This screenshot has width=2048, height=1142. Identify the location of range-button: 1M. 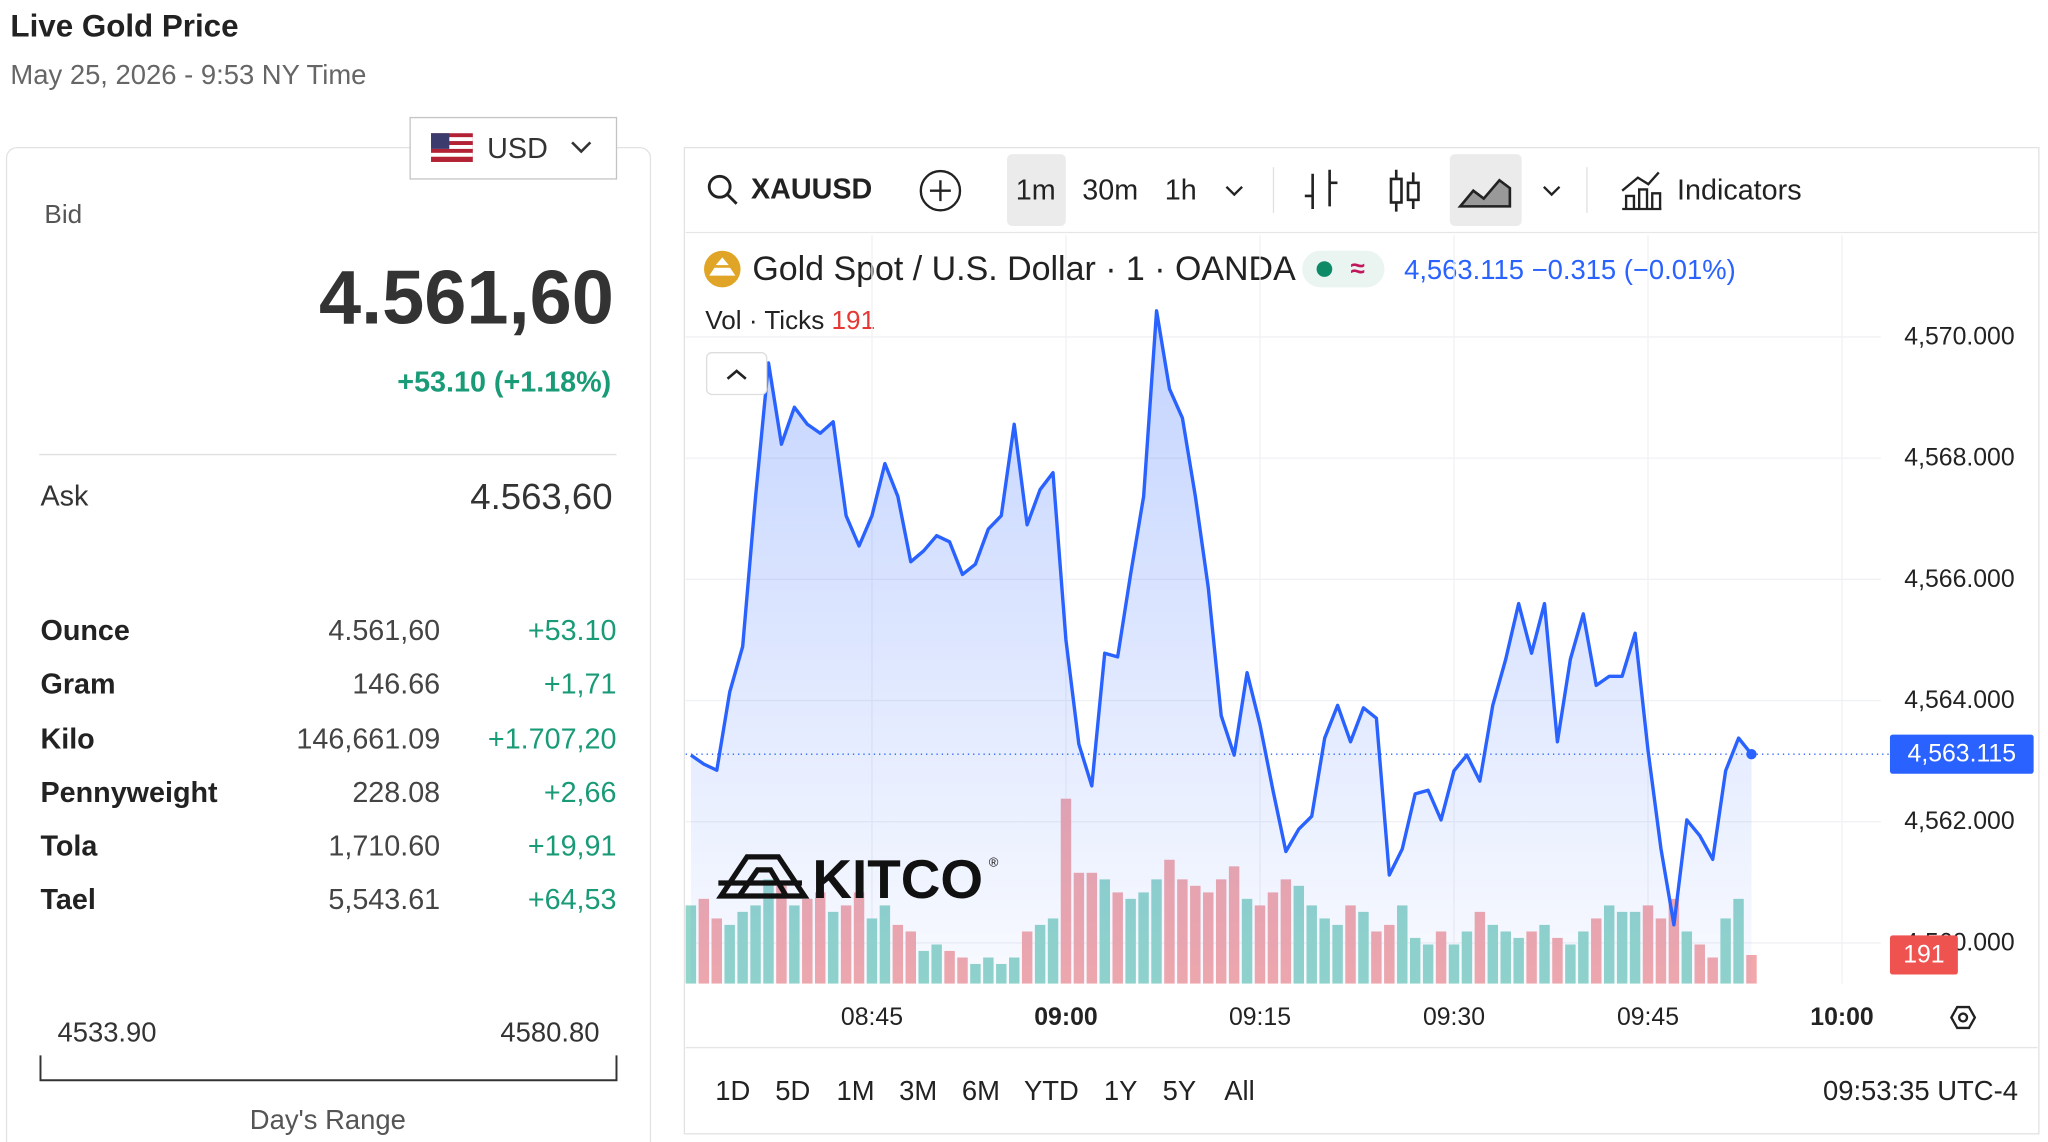
(855, 1090).